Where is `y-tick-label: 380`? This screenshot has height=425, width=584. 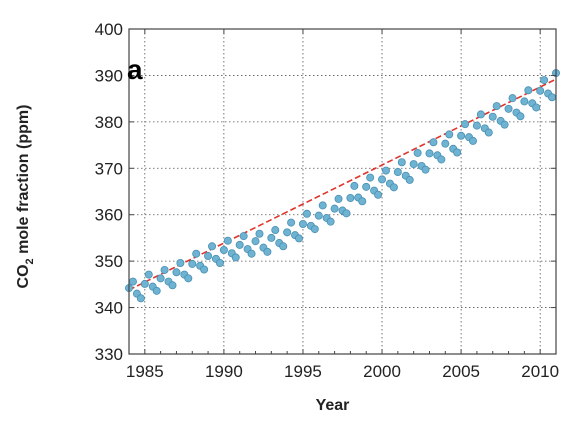 y-tick-label: 380 is located at coordinates (109, 122).